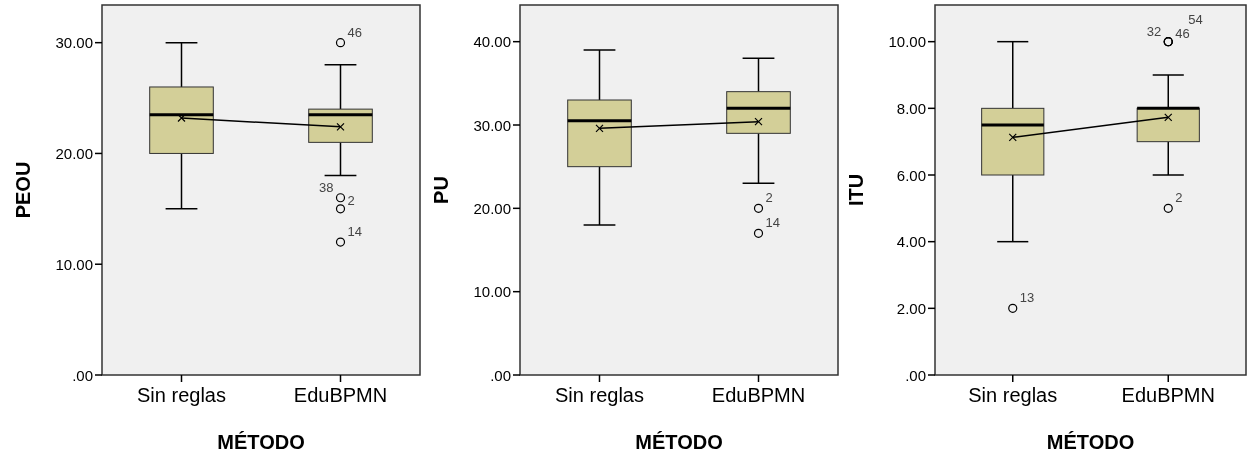 The width and height of the screenshot is (1248, 458). I want to click on y-tick-label: 8.00, so click(911, 108).